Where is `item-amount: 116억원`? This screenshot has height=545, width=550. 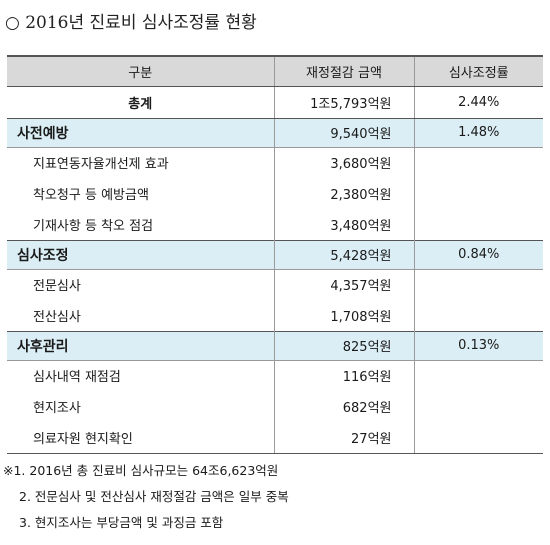 item-amount: 116억원 is located at coordinates (343, 375).